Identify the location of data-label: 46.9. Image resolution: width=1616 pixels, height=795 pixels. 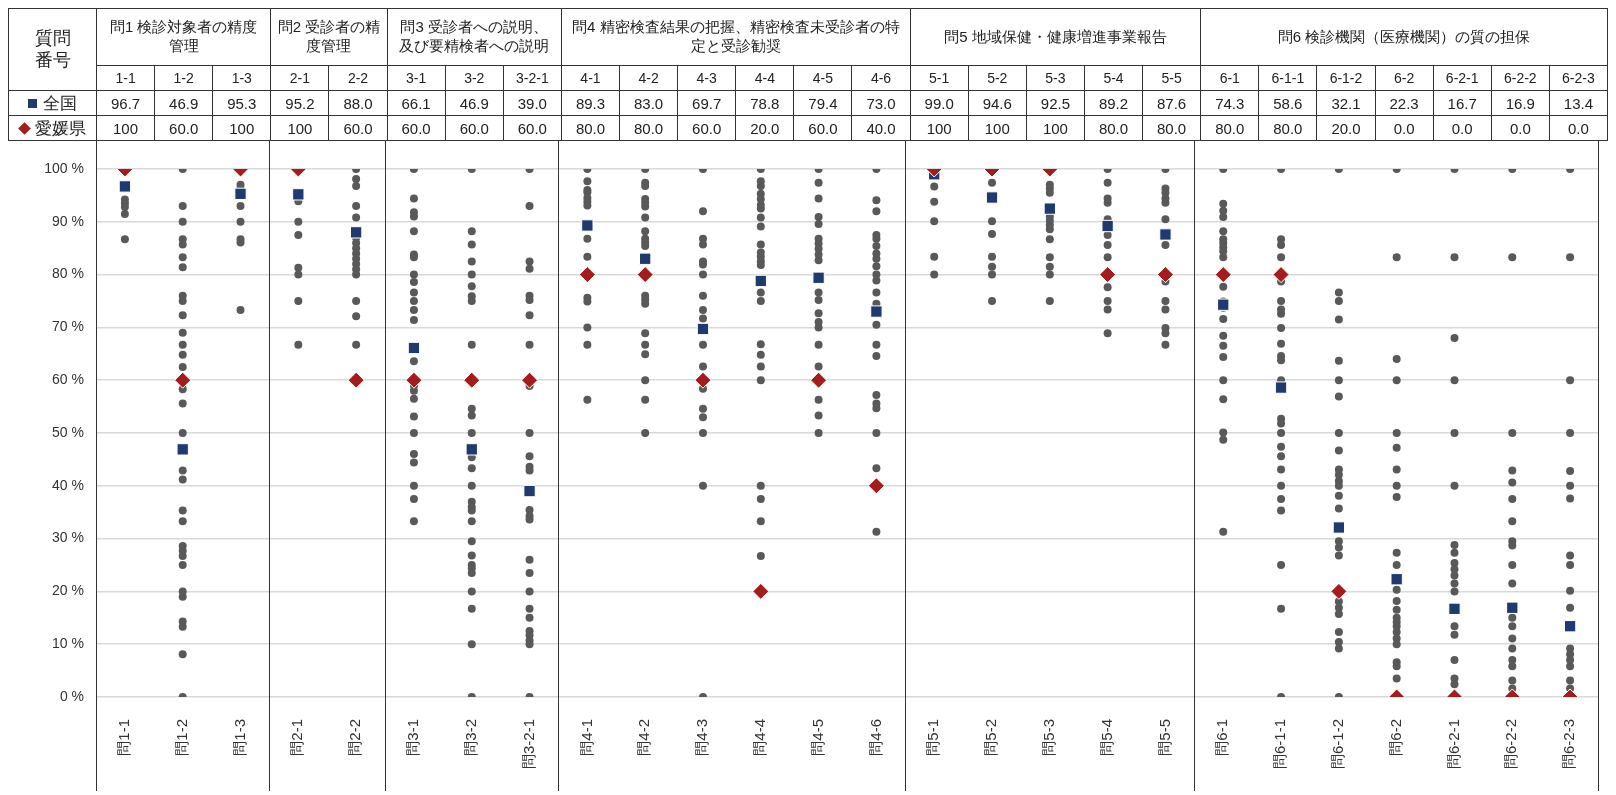
(474, 103).